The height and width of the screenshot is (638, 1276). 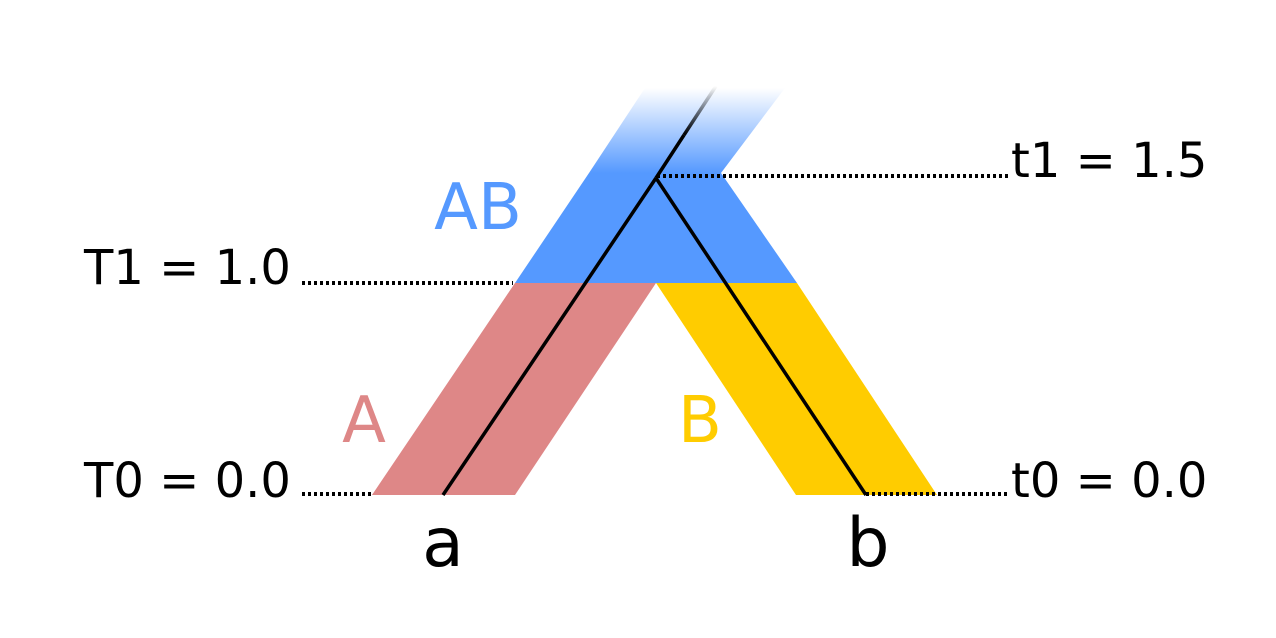 I want to click on t1-gene-time-label: t1 = 1.5, so click(x=1109, y=161).